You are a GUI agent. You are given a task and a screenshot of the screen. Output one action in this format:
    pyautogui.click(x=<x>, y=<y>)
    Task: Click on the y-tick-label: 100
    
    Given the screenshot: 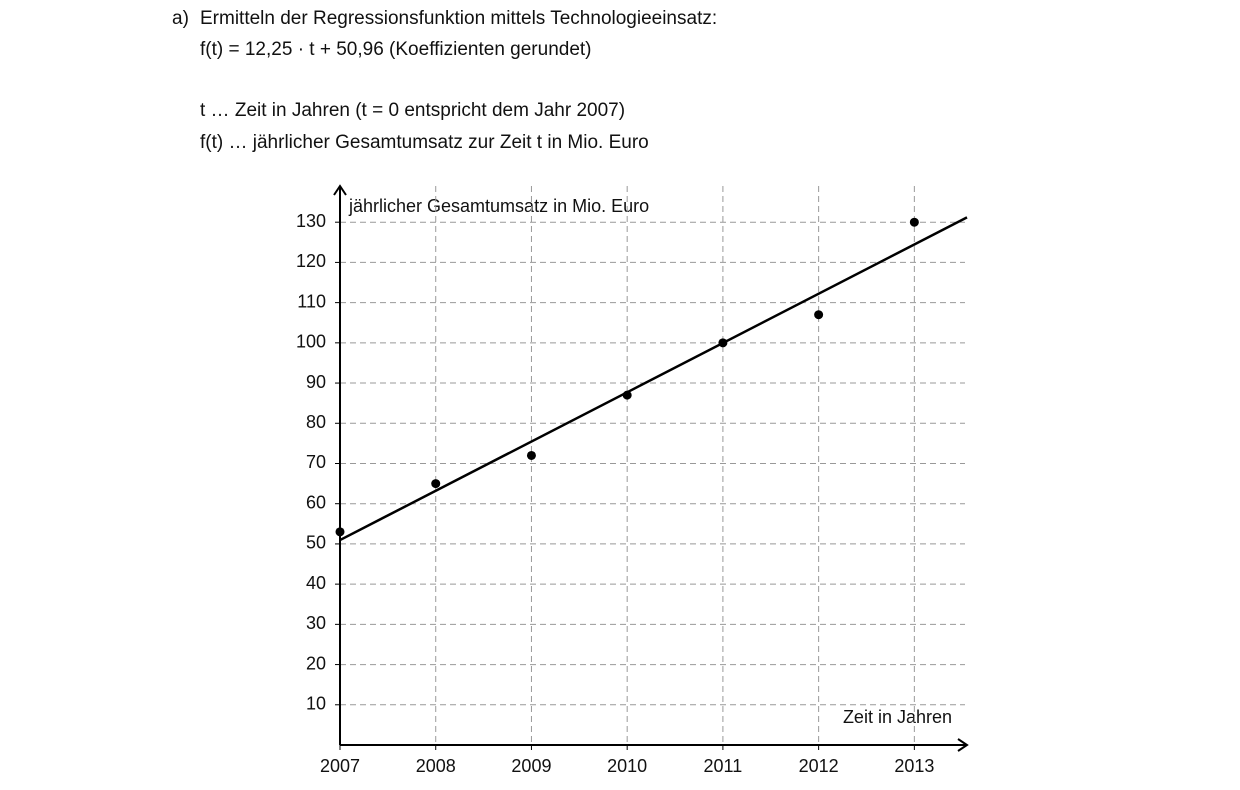 What is the action you would take?
    pyautogui.click(x=311, y=342)
    